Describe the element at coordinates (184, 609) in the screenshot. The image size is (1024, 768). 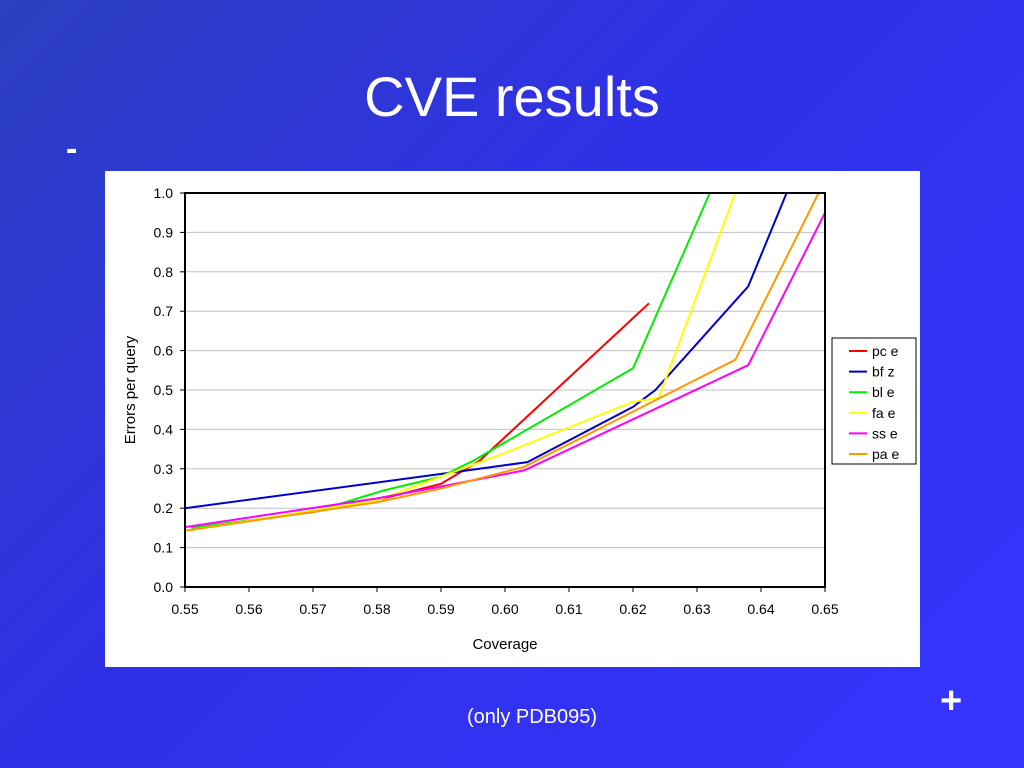
I see `x-tick-label: 0.55` at that location.